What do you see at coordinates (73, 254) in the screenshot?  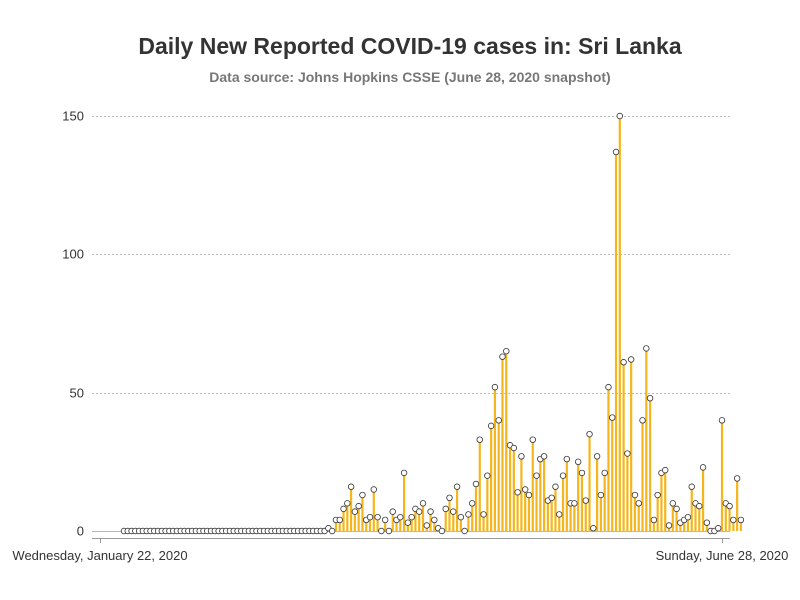 I see `y-tick-label: 100` at bounding box center [73, 254].